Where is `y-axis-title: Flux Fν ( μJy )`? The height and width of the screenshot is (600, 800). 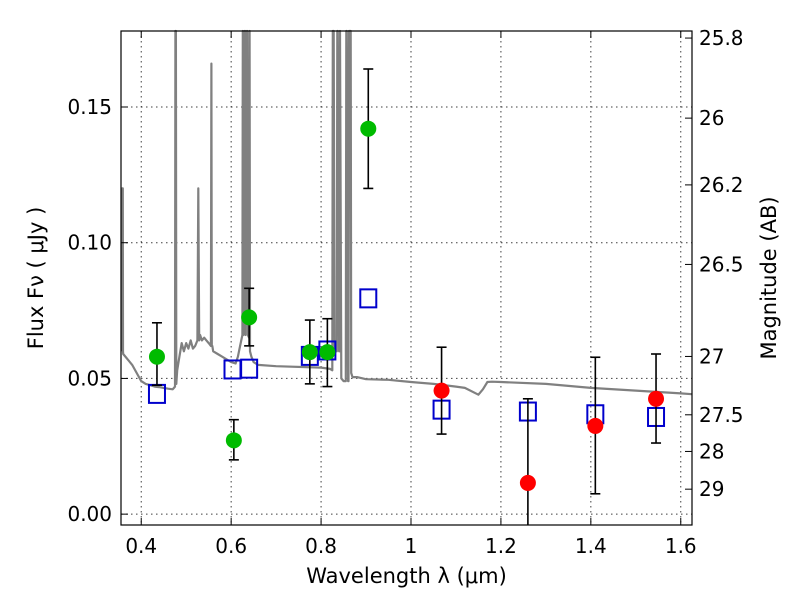 y-axis-title: Flux Fν ( μJy ) is located at coordinates (36, 278).